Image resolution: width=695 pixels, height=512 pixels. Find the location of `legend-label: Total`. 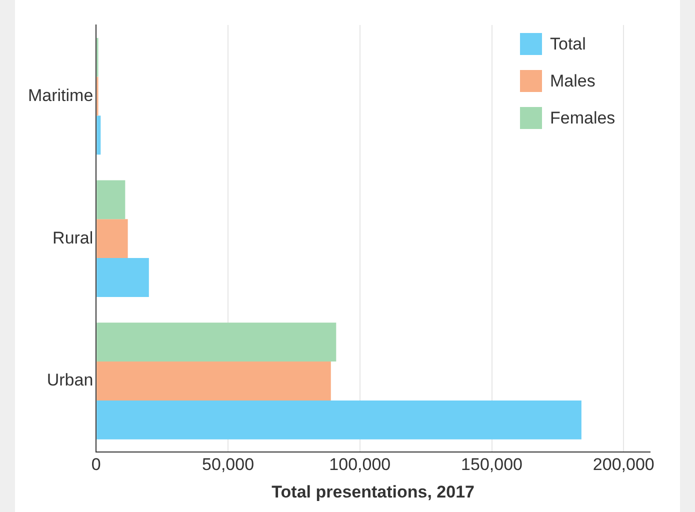

legend-label: Total is located at coordinates (568, 44).